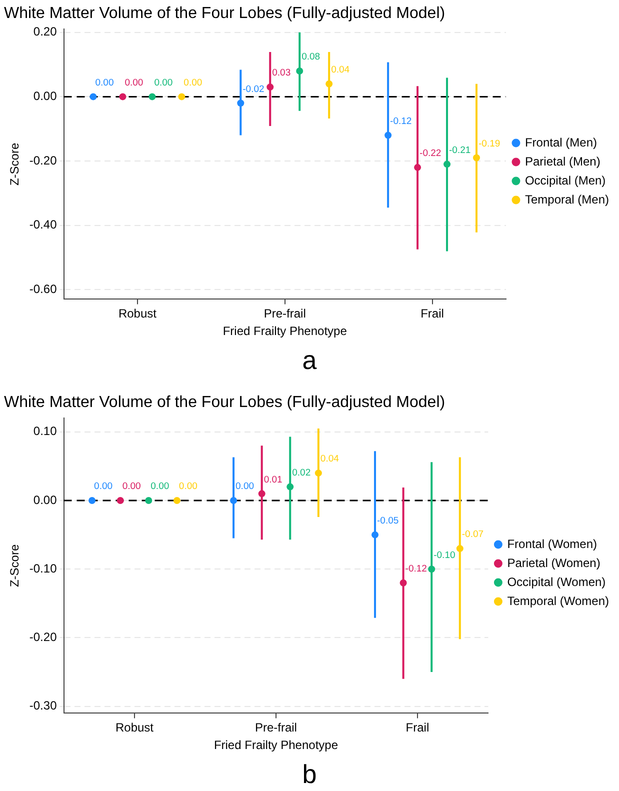 The height and width of the screenshot is (791, 619). Describe the element at coordinates (301, 472) in the screenshot. I see `data-label: 0.02` at that location.